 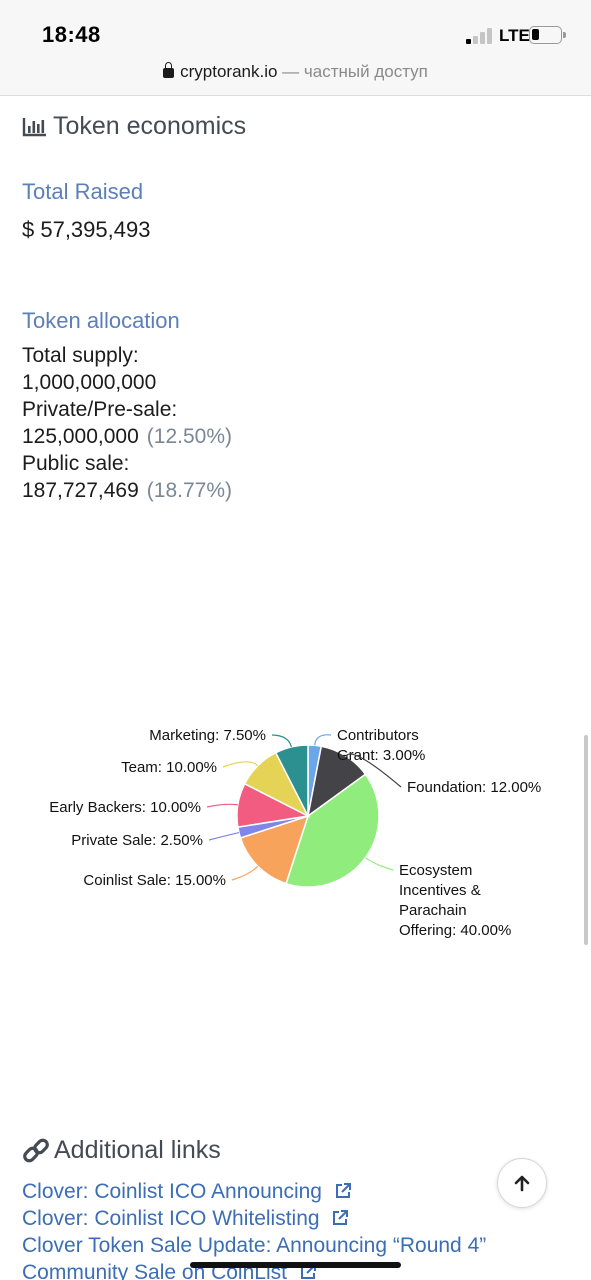 I want to click on private-presale-row: 125,000,000 (12.50%), so click(x=127, y=436).